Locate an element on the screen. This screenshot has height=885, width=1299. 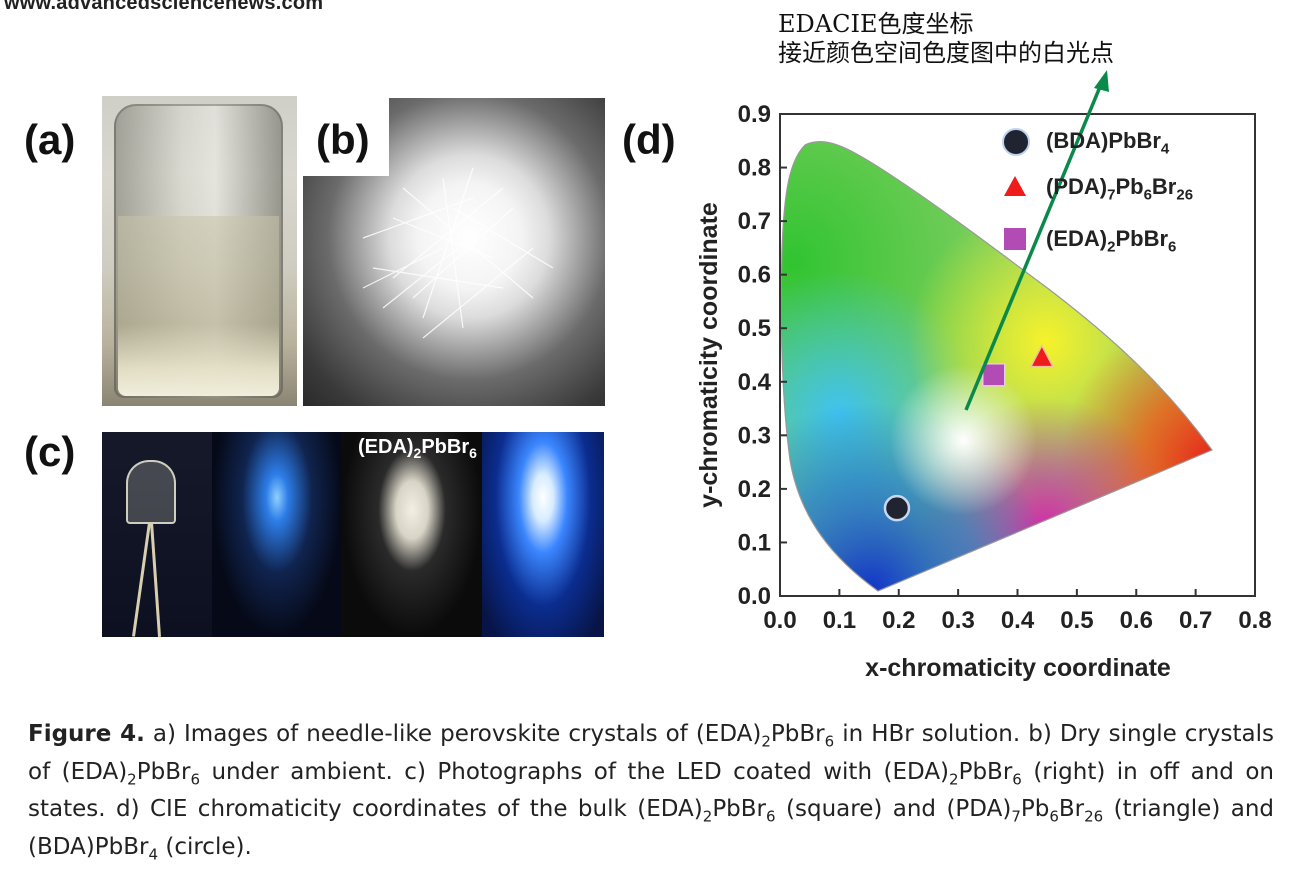
y-tick-label: 0.2 is located at coordinates (754, 489).